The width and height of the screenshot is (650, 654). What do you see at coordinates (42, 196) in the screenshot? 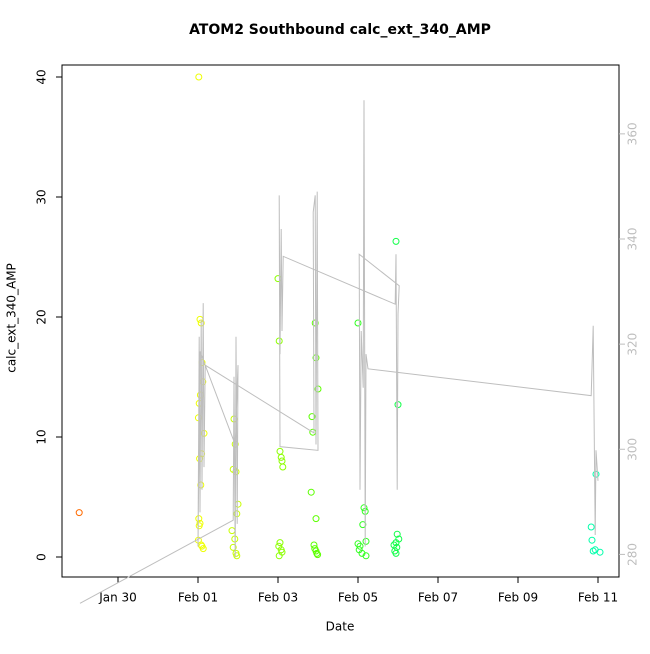
I see `y-tick-label: 30` at bounding box center [42, 196].